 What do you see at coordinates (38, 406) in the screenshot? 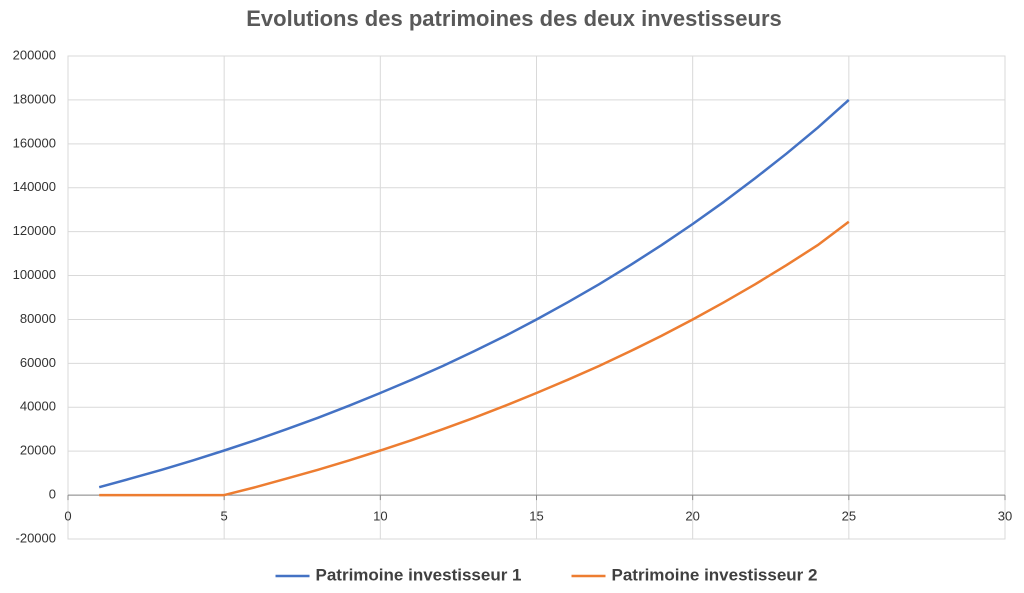
I see `y-tick-label: 40000` at bounding box center [38, 406].